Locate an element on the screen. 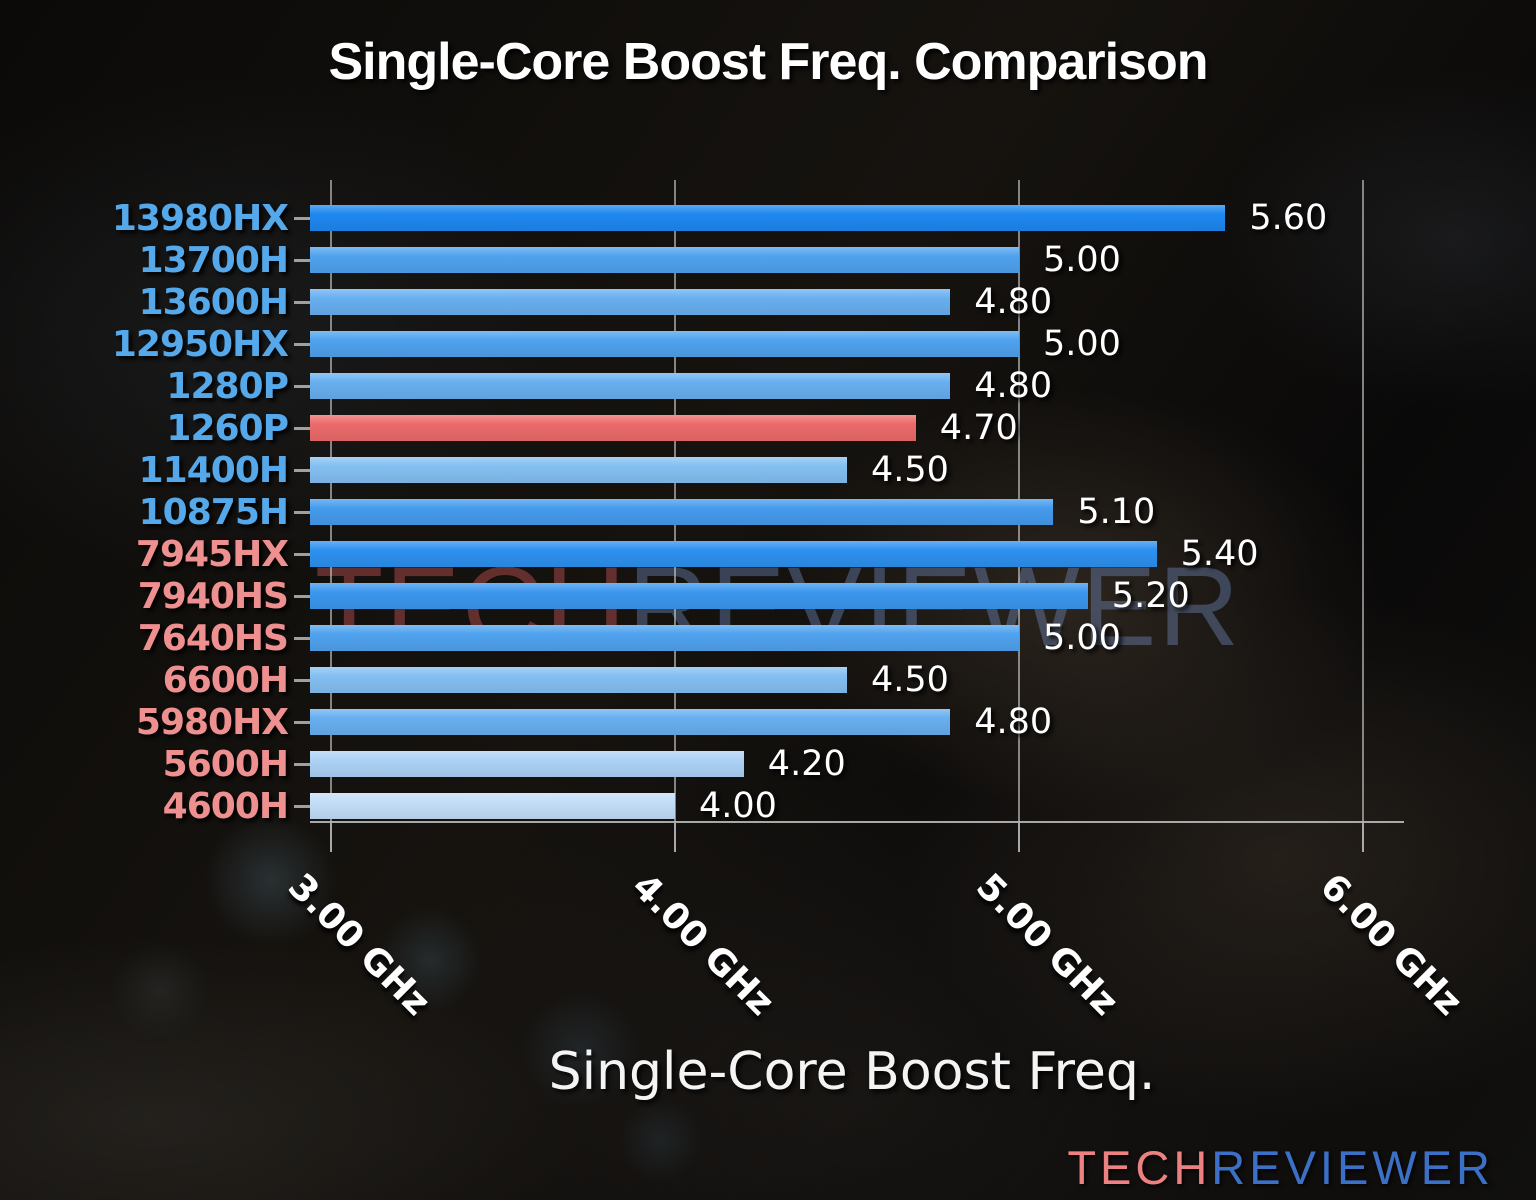 The image size is (1536, 1200). brand-logo: TECHREVIEWER is located at coordinates (1280, 1167).